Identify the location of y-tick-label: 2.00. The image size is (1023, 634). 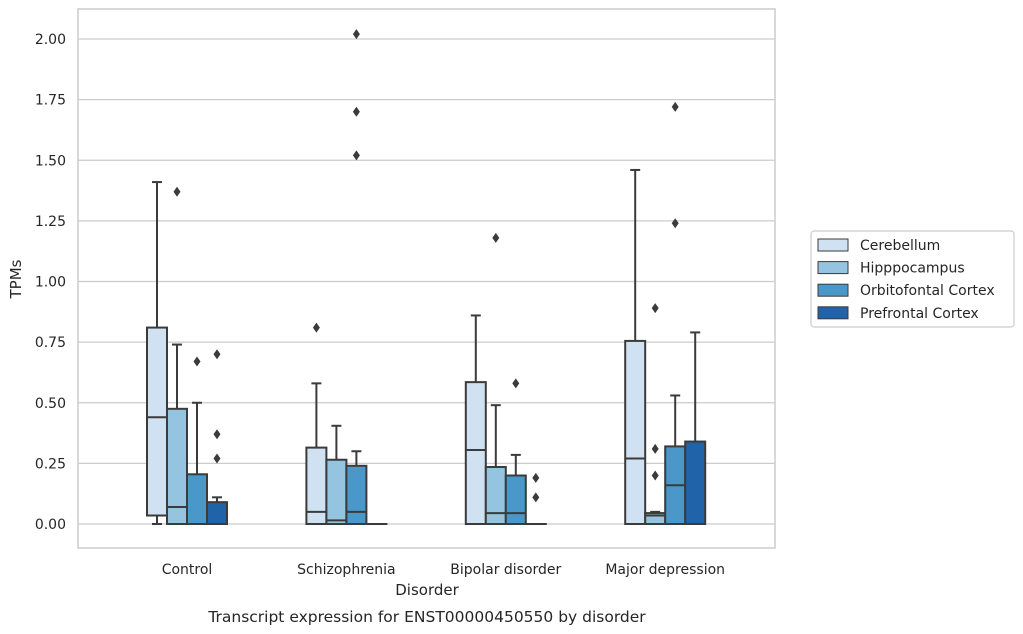
(50, 40).